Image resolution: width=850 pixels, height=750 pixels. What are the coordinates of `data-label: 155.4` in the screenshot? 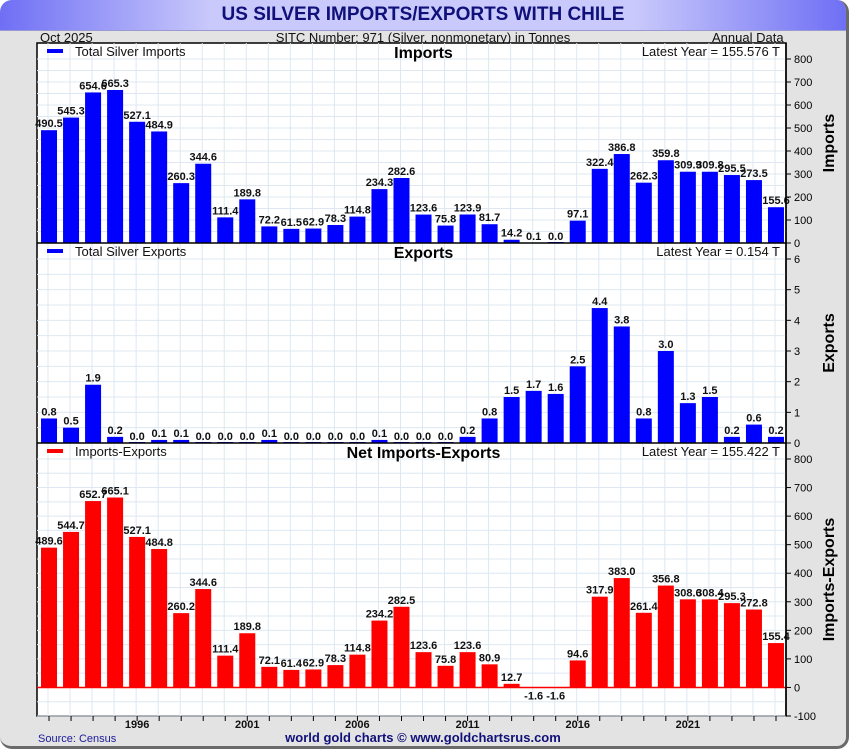 It's located at (776, 637).